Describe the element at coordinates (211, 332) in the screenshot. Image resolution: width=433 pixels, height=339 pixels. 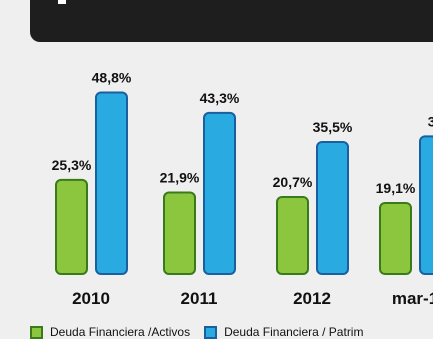
I see `legend-swatch-blue` at that location.